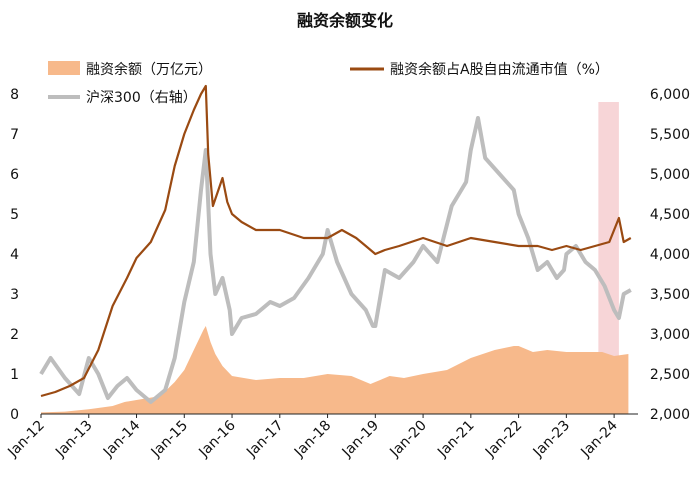 The width and height of the screenshot is (700, 488). Describe the element at coordinates (14, 215) in the screenshot. I see `y-left-tick-label: 5` at that location.